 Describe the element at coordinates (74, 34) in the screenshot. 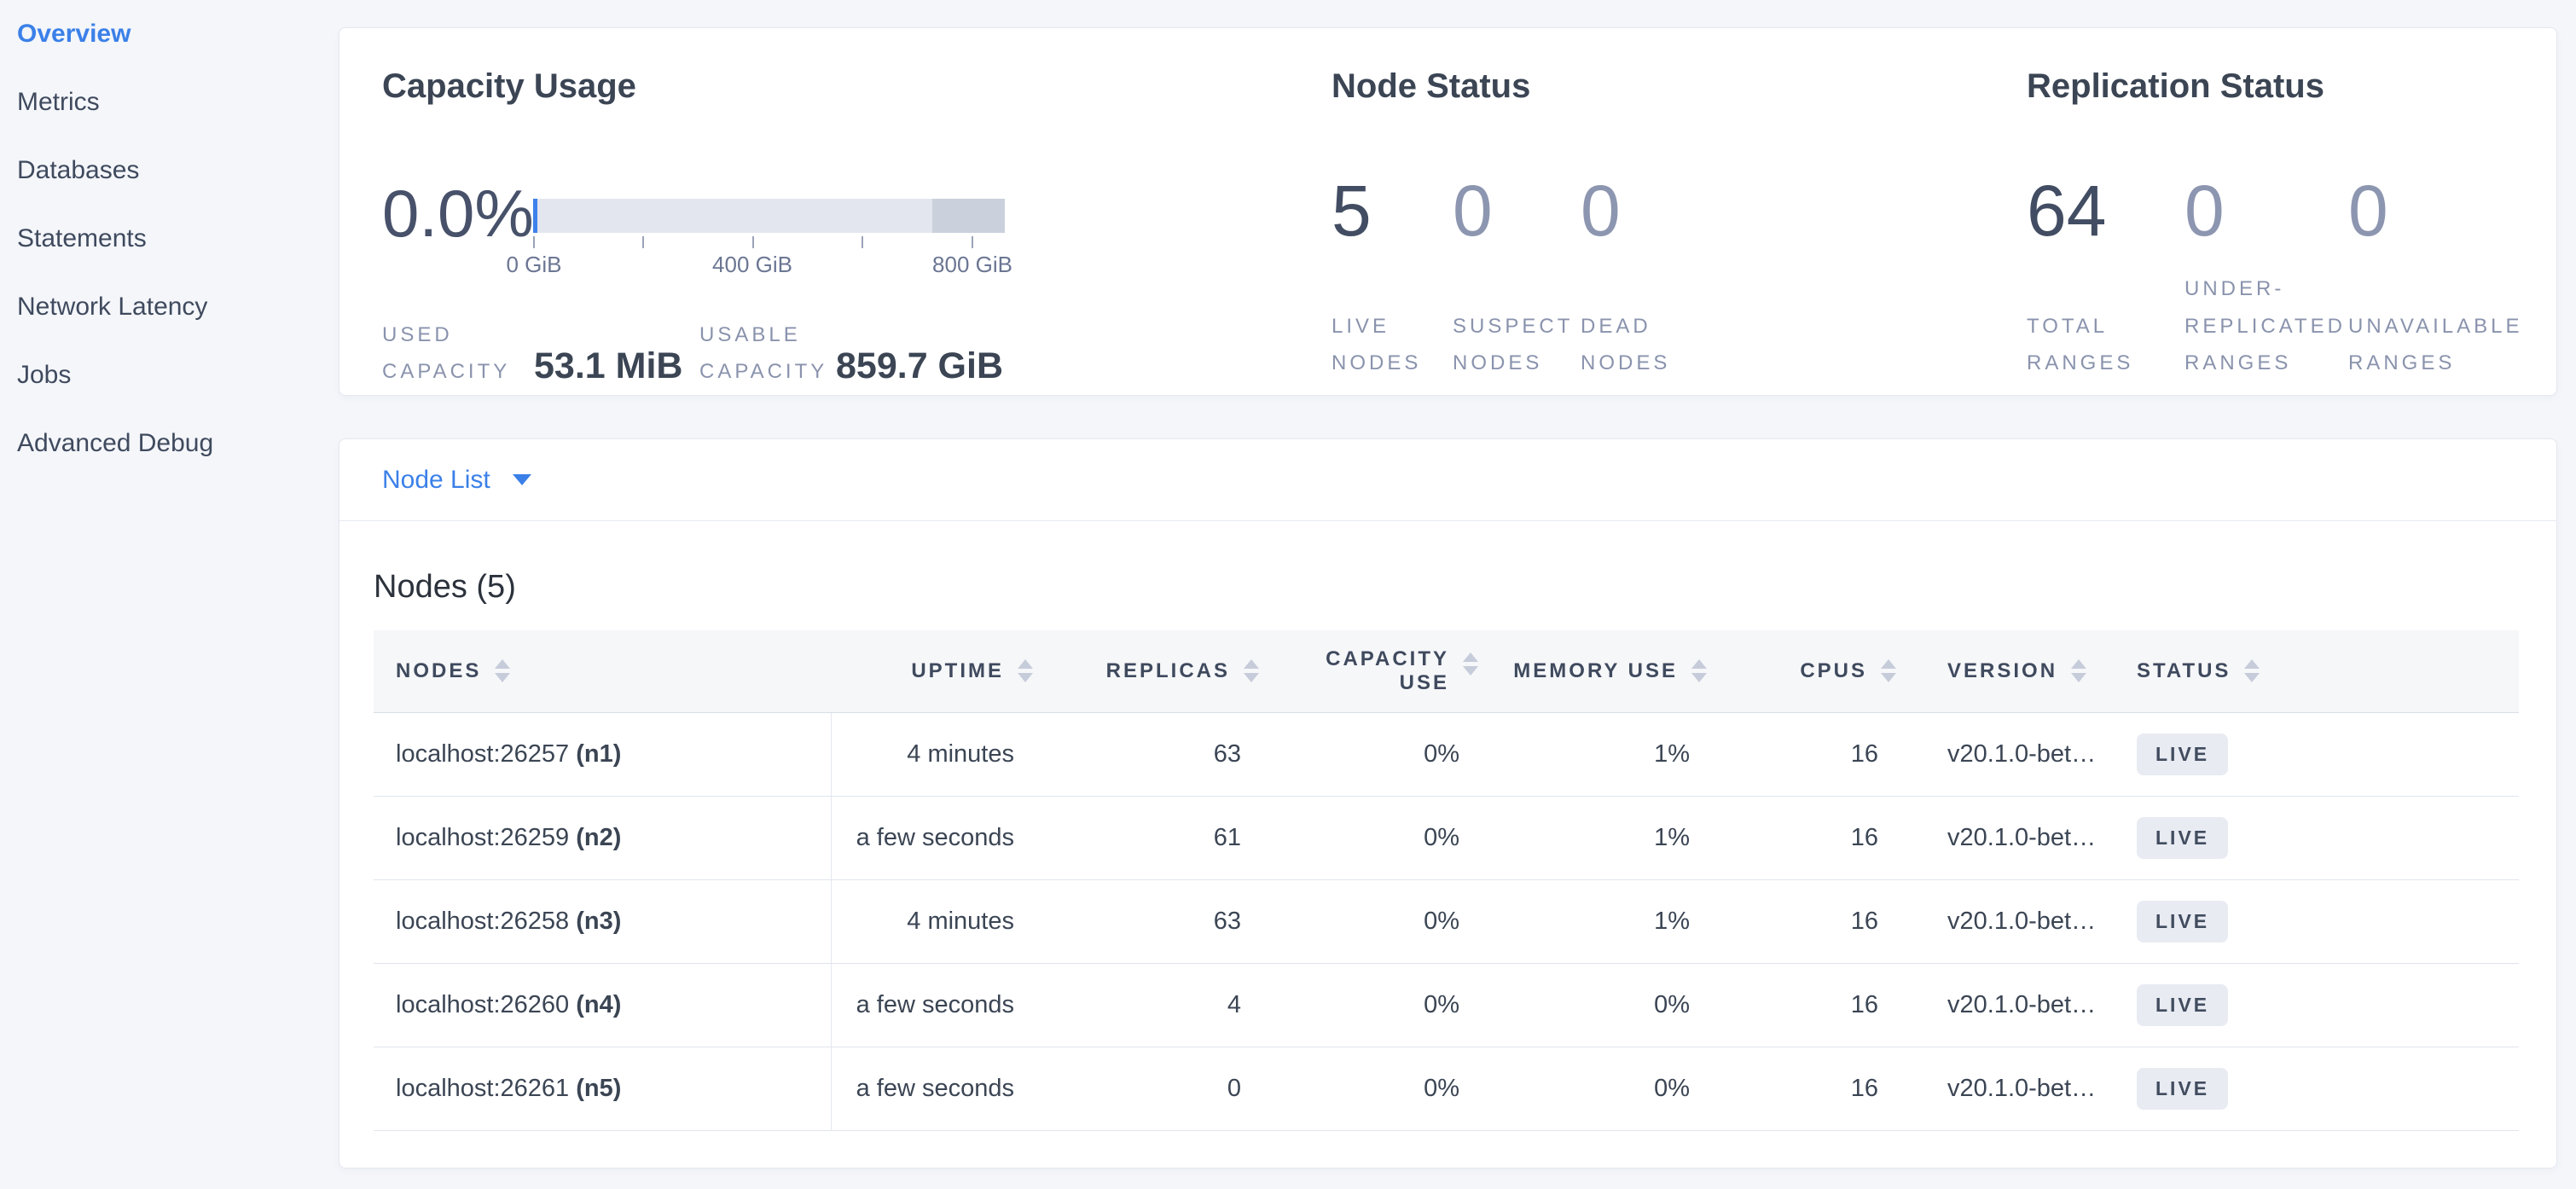

I see `sidebar-item-overview: Overview` at that location.